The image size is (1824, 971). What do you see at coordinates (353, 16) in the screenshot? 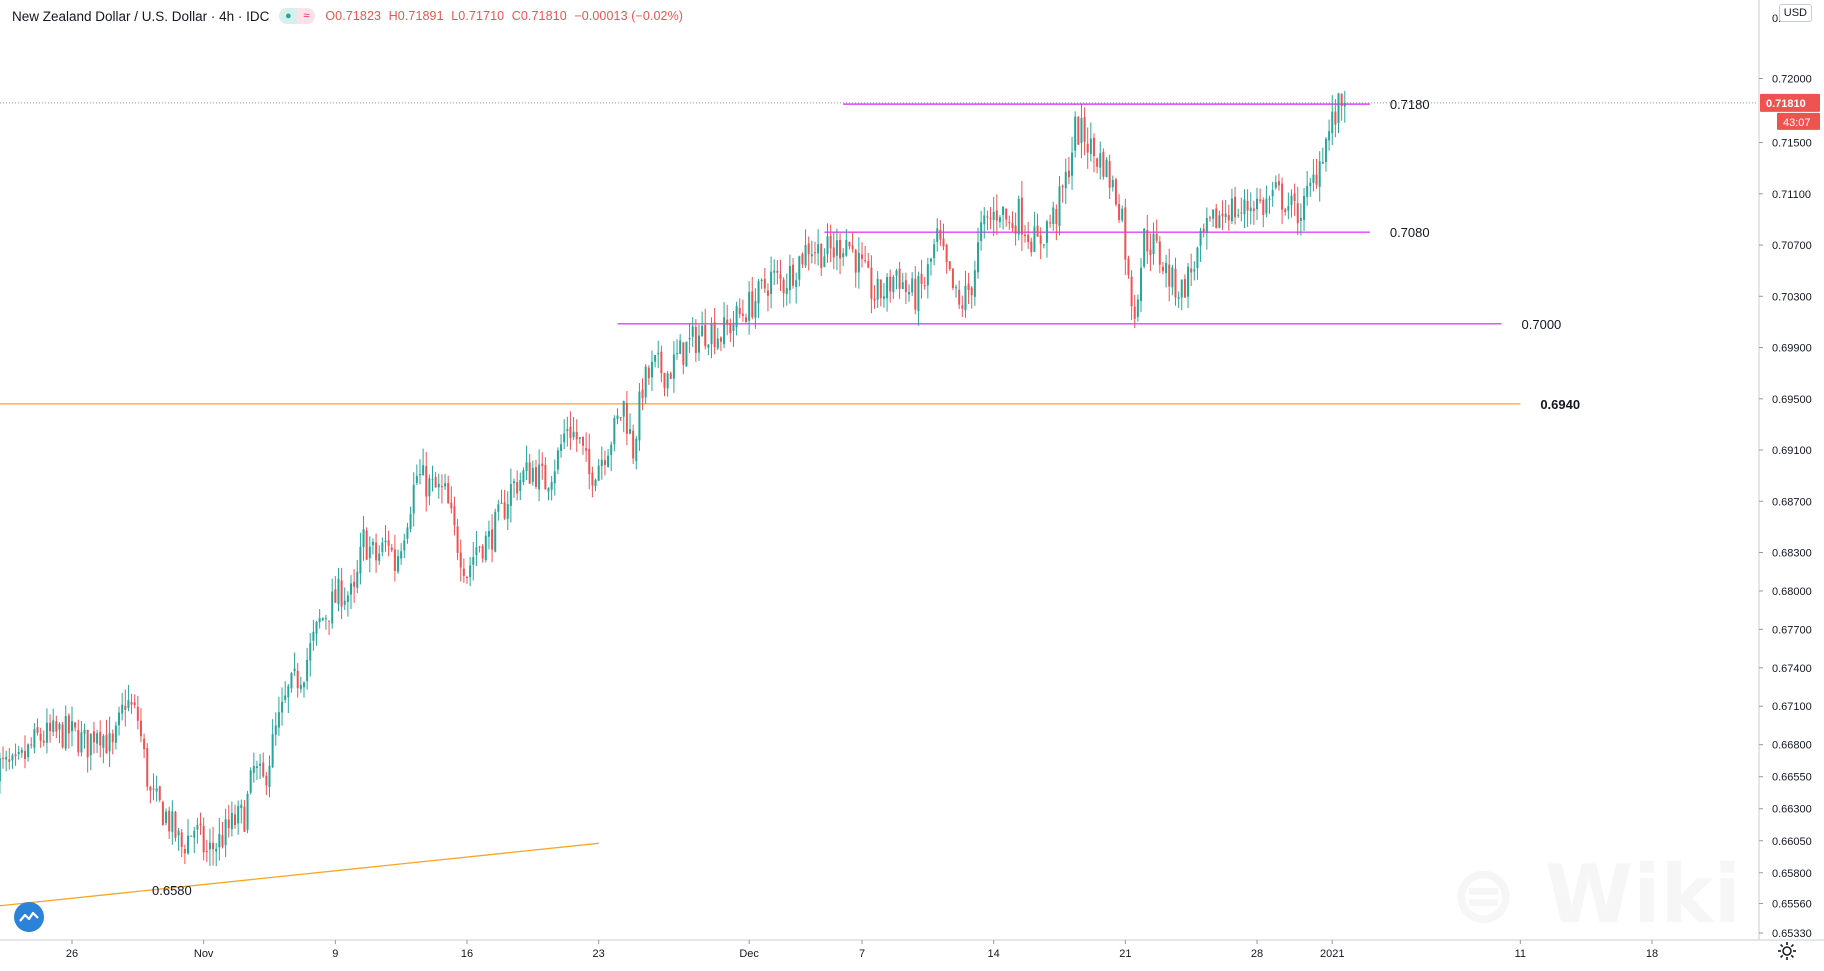
I see `open-value: O0.71823` at bounding box center [353, 16].